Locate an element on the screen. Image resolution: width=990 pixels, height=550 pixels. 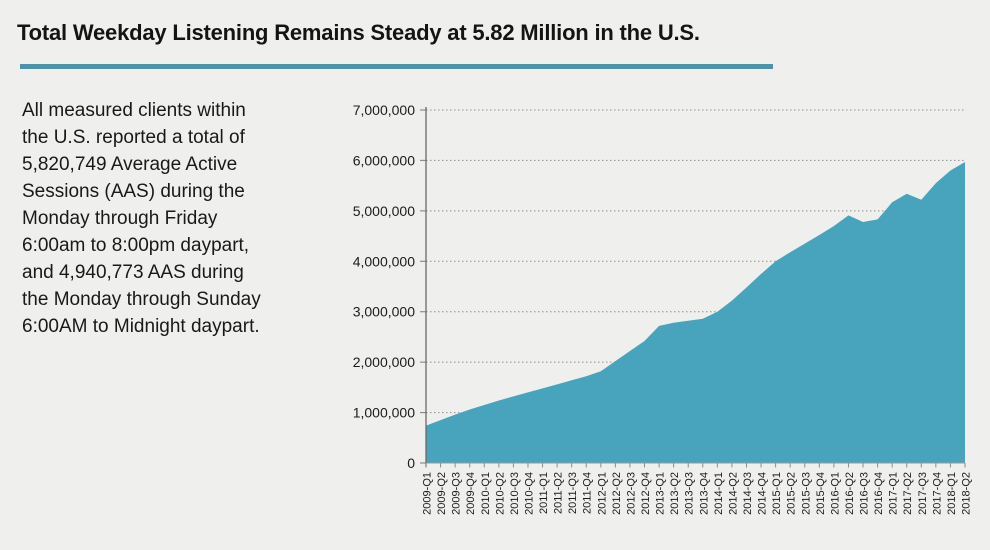
x-tick-label: 2017-Q4 is located at coordinates (937, 493).